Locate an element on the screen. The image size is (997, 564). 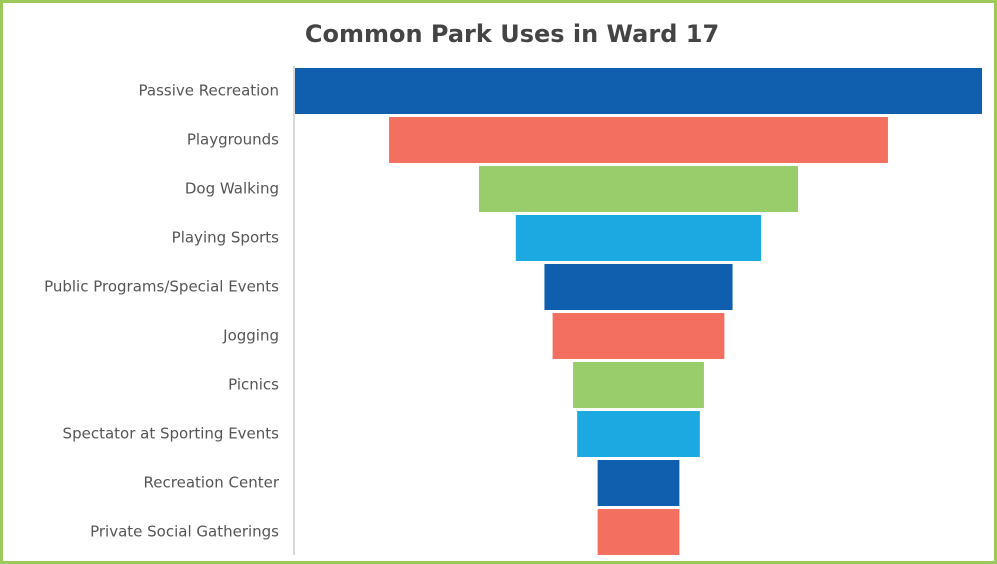
category-label: Public Programs/Special Events is located at coordinates (161, 287).